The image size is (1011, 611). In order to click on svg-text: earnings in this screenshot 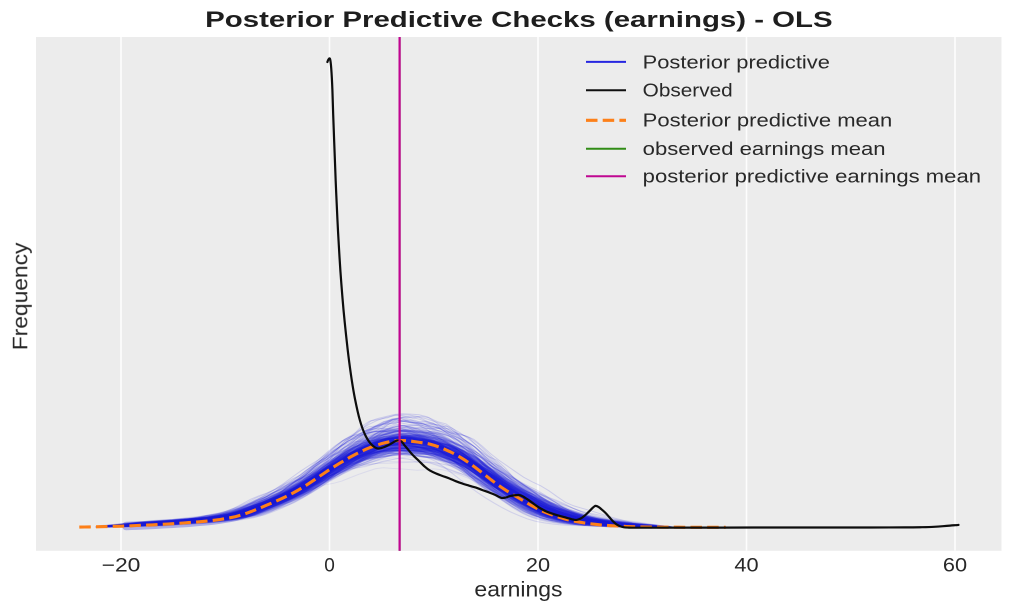, I will do `click(518, 589)`.